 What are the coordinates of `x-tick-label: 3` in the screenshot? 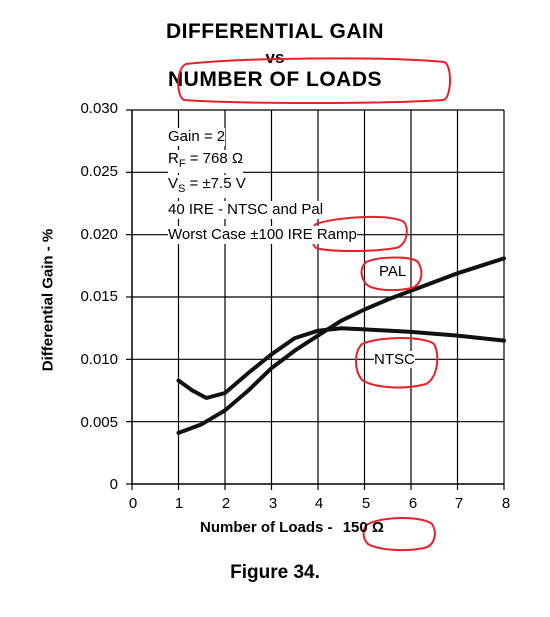 It's located at (273, 503).